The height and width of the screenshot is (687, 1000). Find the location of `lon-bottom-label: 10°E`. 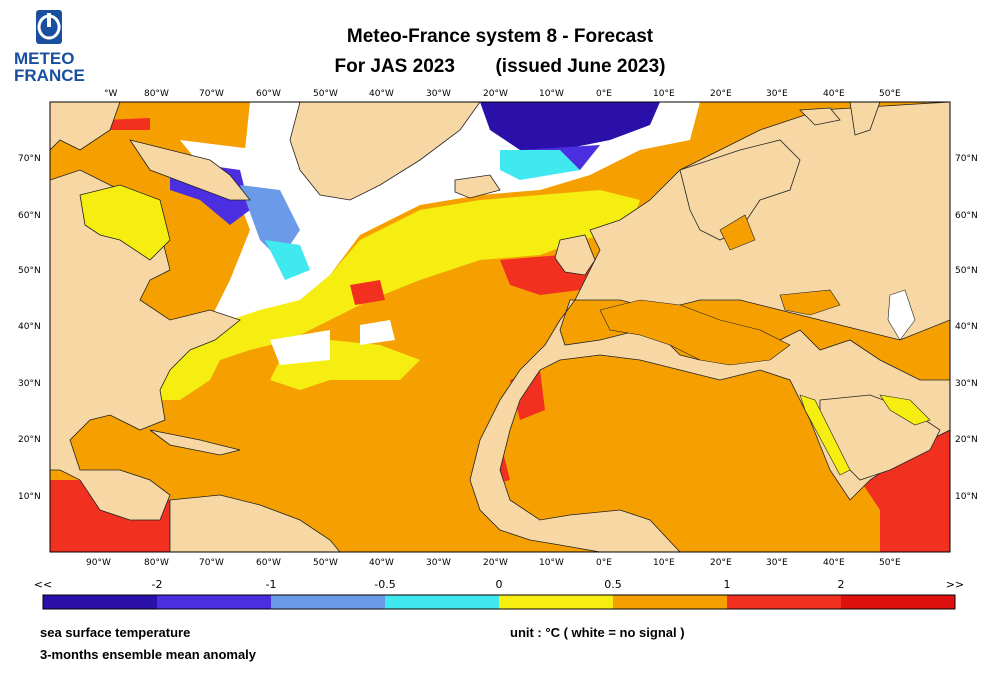

lon-bottom-label: 10°E is located at coordinates (664, 563).